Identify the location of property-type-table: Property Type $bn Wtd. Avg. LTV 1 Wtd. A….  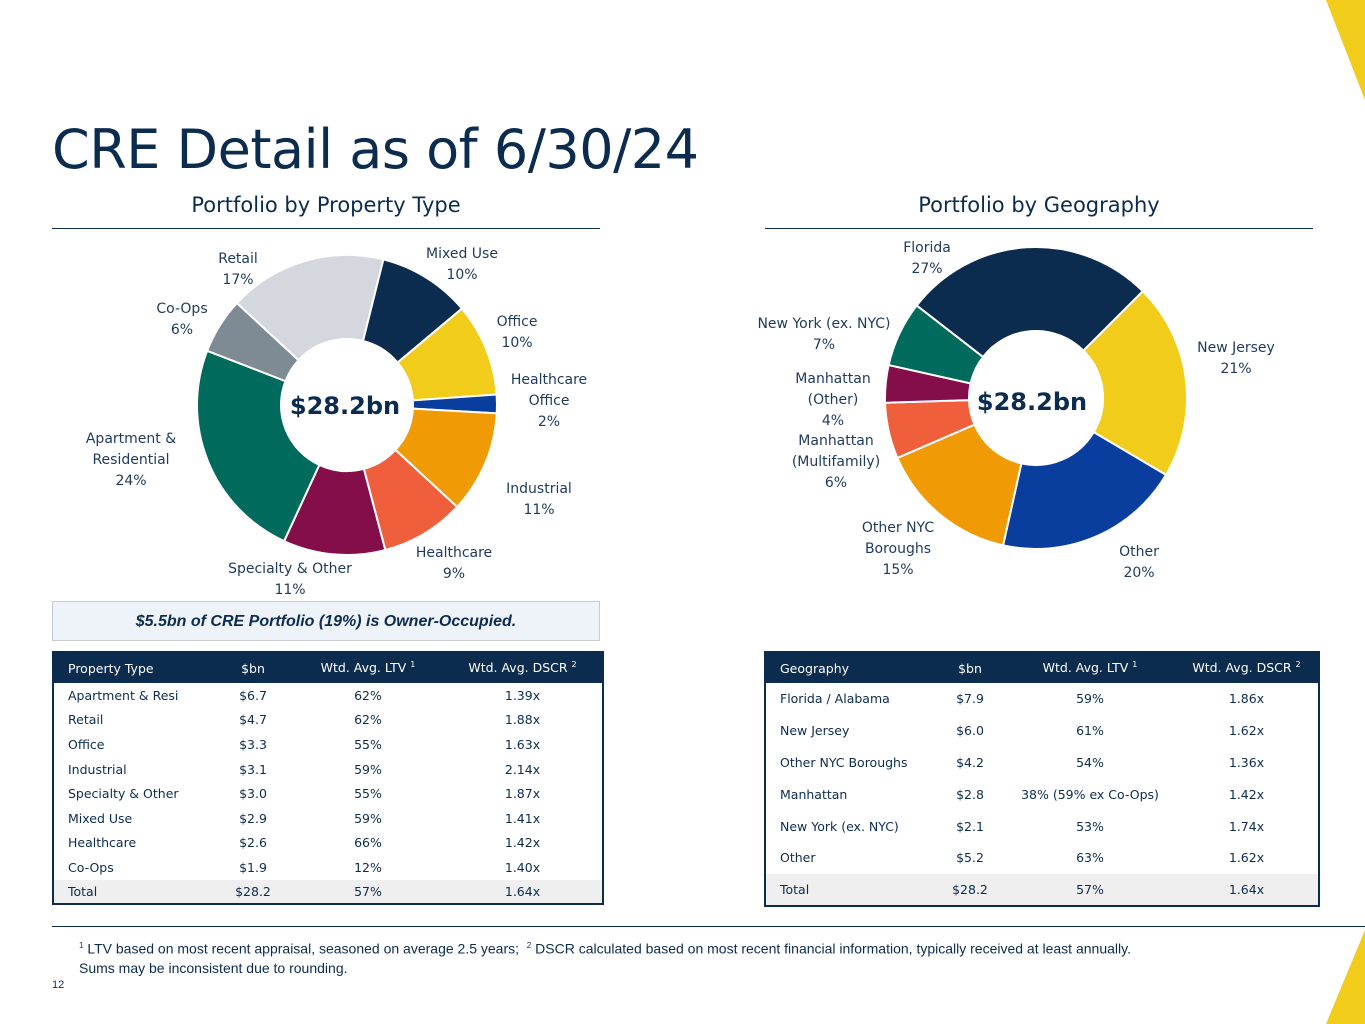
(328, 778).